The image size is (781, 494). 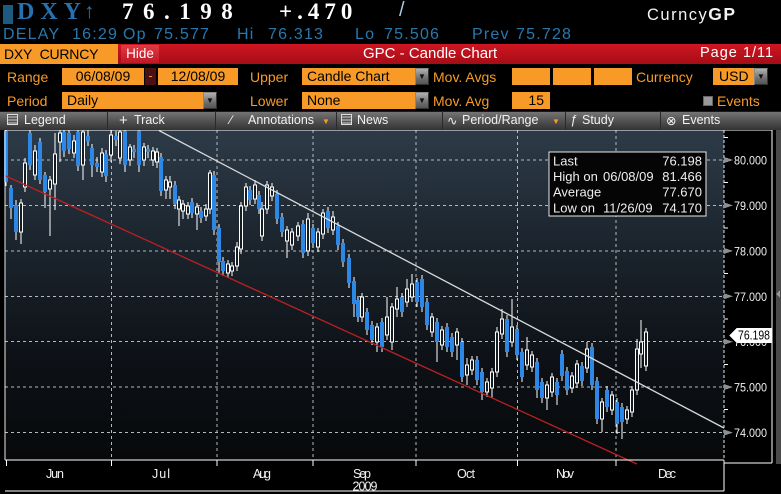 What do you see at coordinates (750, 252) in the screenshot?
I see `svg-text: 78.000` at bounding box center [750, 252].